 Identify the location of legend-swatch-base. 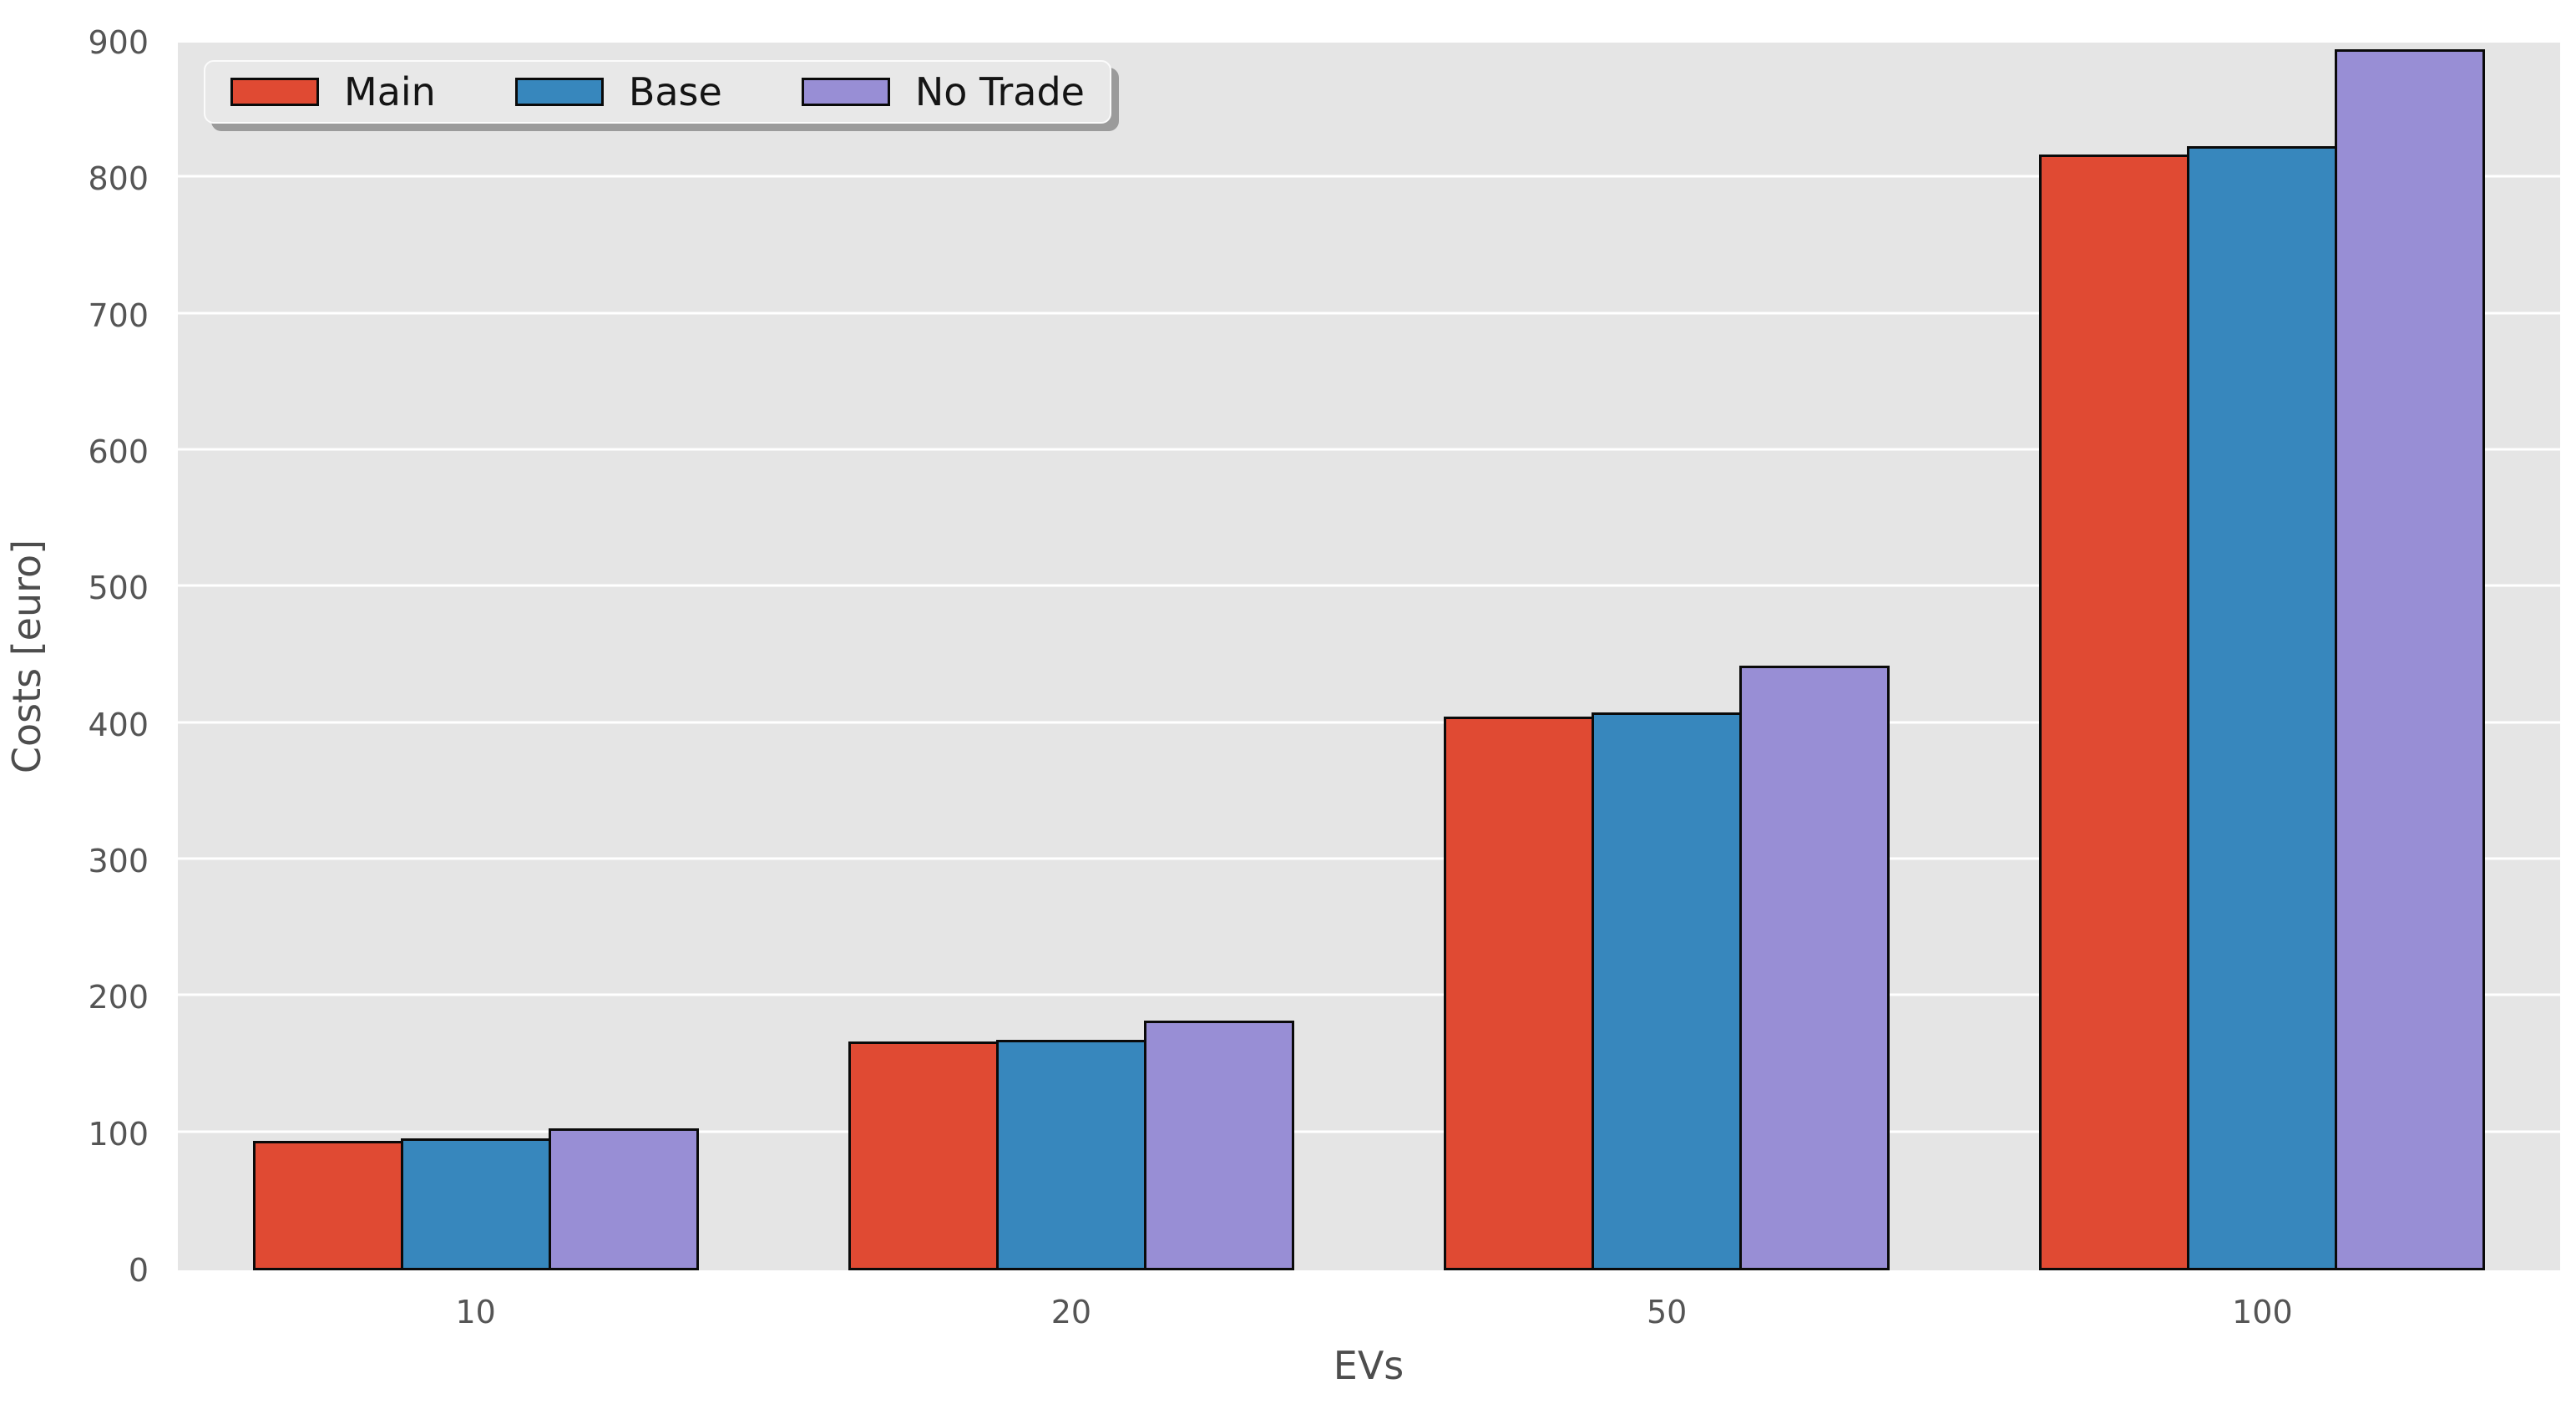
(559, 92).